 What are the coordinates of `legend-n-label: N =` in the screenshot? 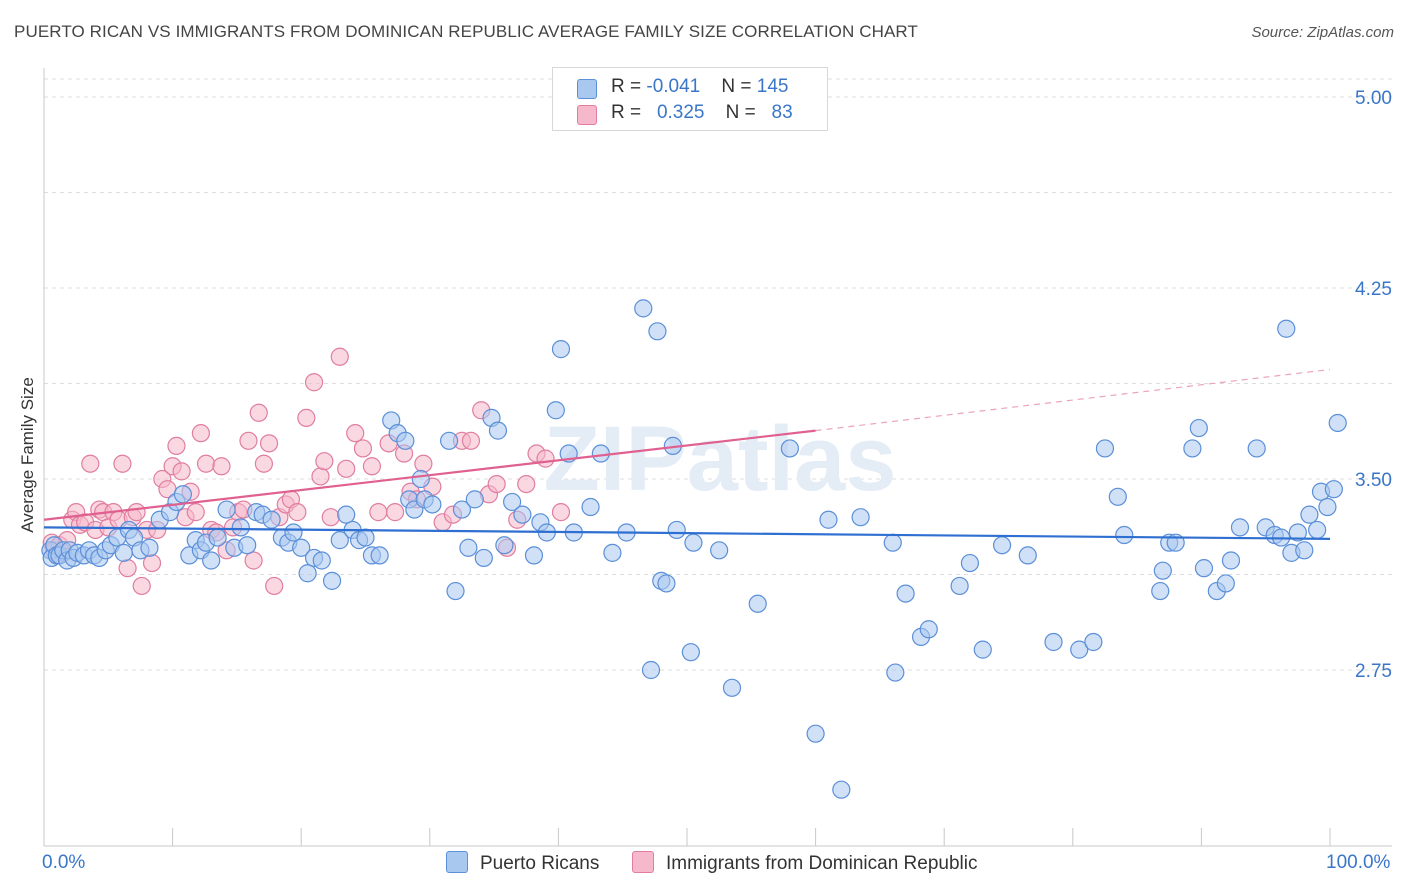 It's located at (739, 86).